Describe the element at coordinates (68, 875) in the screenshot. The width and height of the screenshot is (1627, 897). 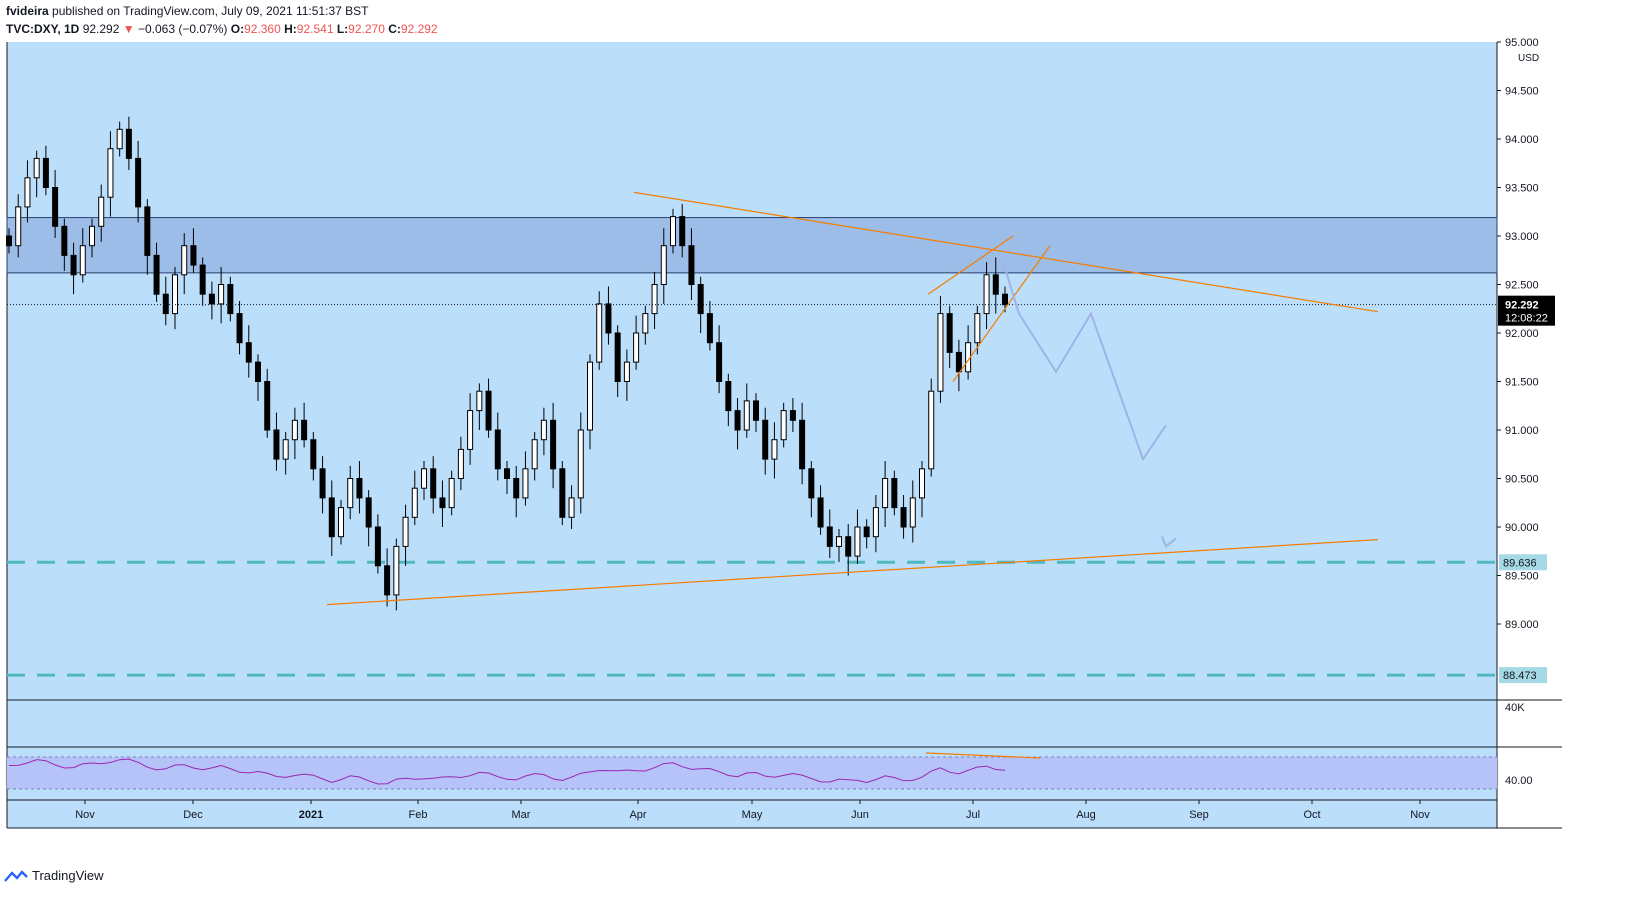
I see `brand: TradingView` at that location.